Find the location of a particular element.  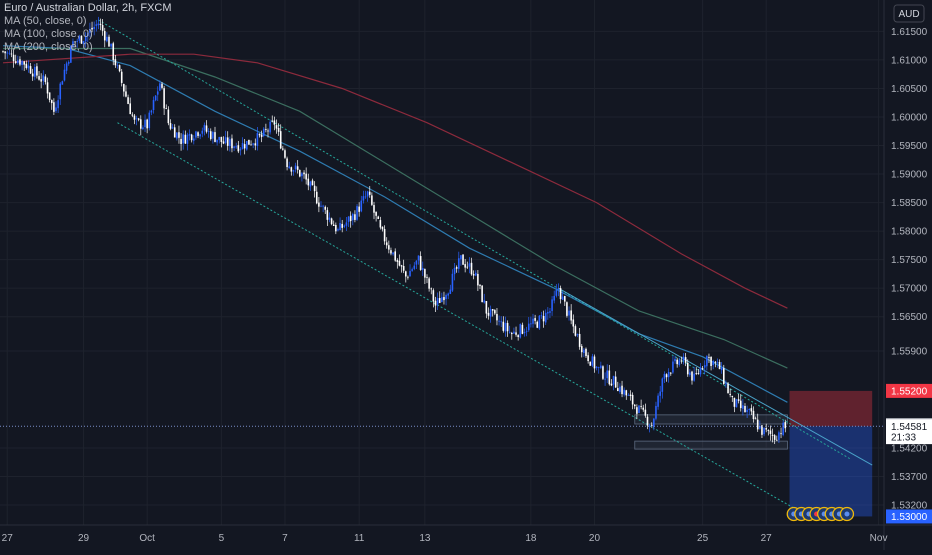

stop-loss-zone is located at coordinates (831, 408).